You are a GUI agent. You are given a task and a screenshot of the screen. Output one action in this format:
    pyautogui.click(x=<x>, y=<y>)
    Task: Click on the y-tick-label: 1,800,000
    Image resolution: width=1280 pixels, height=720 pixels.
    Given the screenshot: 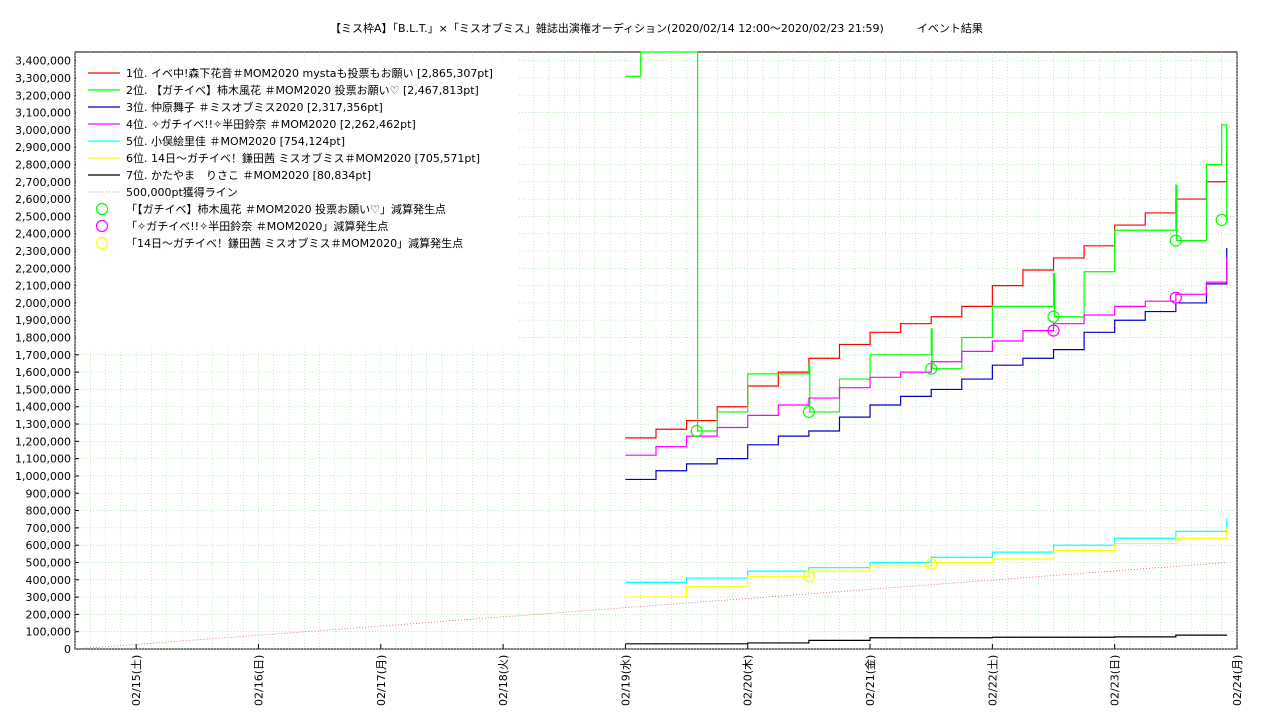 What is the action you would take?
    pyautogui.click(x=43, y=338)
    